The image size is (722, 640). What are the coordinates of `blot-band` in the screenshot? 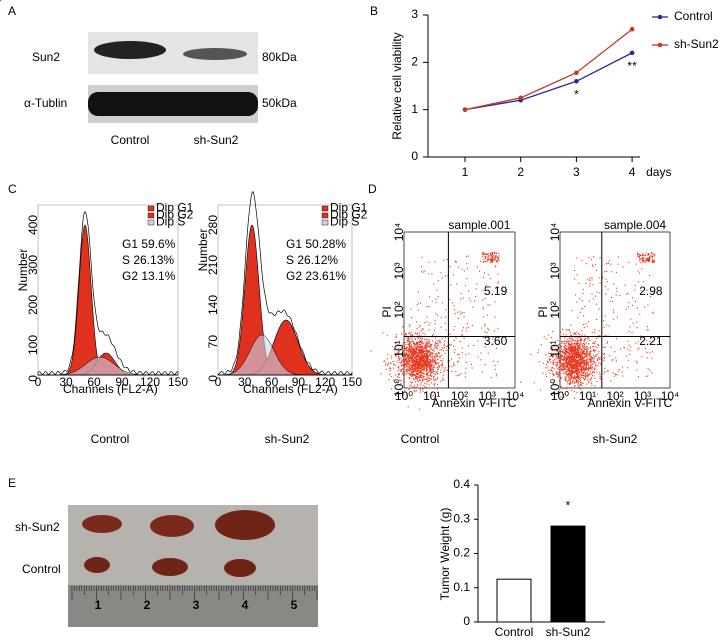 It's located at (130, 50).